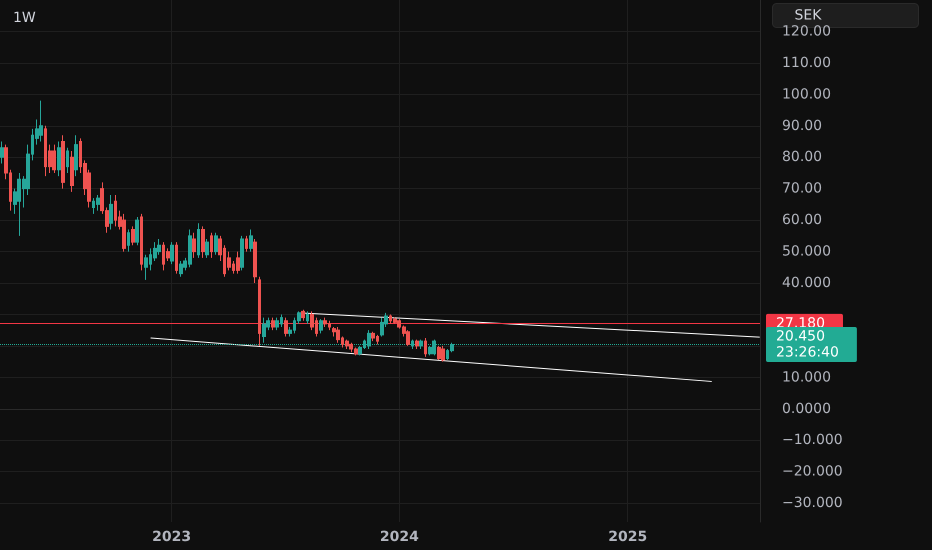 This screenshot has width=932, height=550. Describe the element at coordinates (172, 537) in the screenshot. I see `x-tick-label: 2023` at that location.